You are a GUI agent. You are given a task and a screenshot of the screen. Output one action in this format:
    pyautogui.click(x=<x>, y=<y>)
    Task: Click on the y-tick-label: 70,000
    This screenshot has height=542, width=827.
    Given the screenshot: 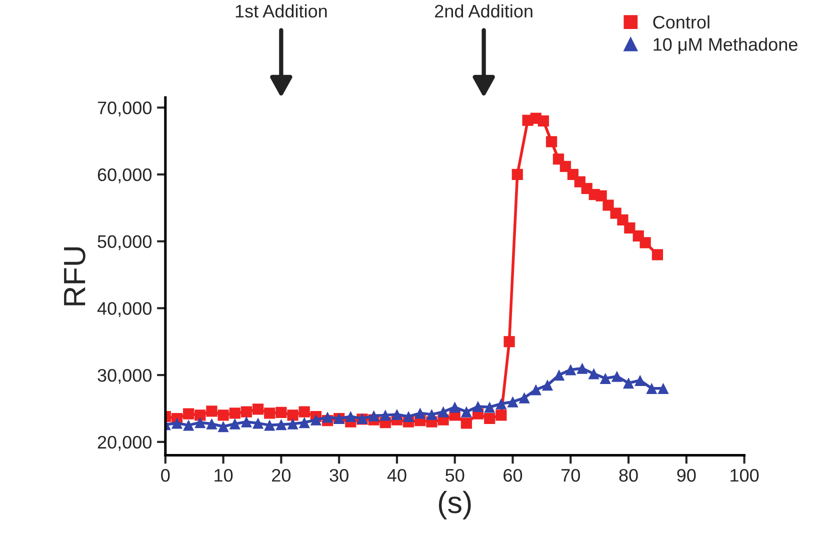 What is the action you would take?
    pyautogui.click(x=125, y=109)
    